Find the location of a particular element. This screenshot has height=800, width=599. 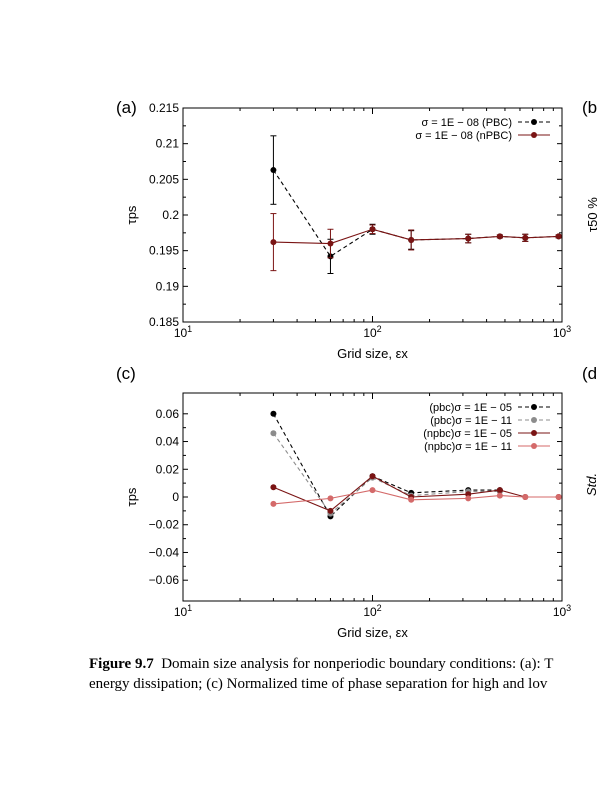

panel-label-b-partial: (b is located at coordinates (589, 107).